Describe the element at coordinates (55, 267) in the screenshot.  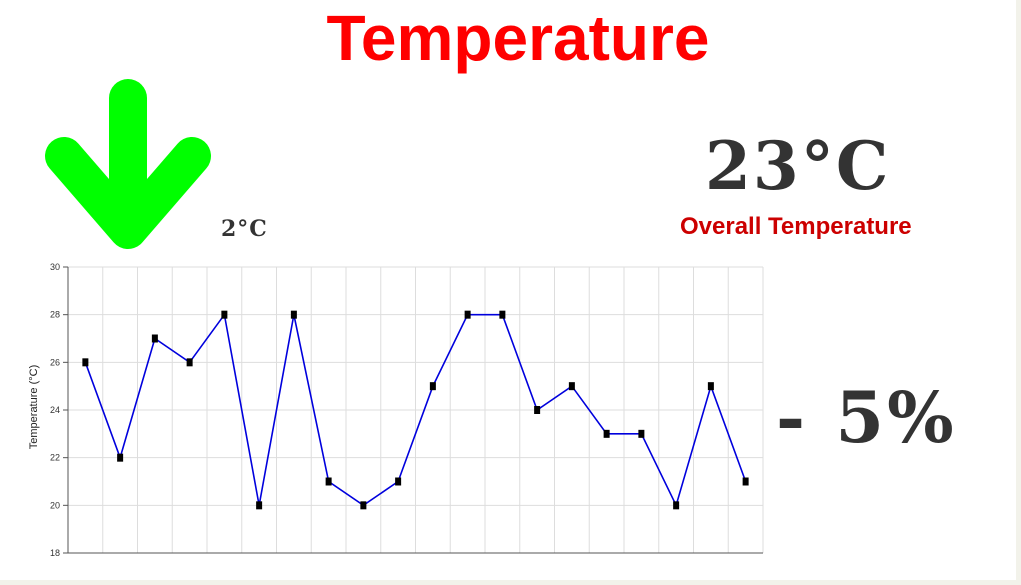
I see `y-tick-label: 30` at that location.